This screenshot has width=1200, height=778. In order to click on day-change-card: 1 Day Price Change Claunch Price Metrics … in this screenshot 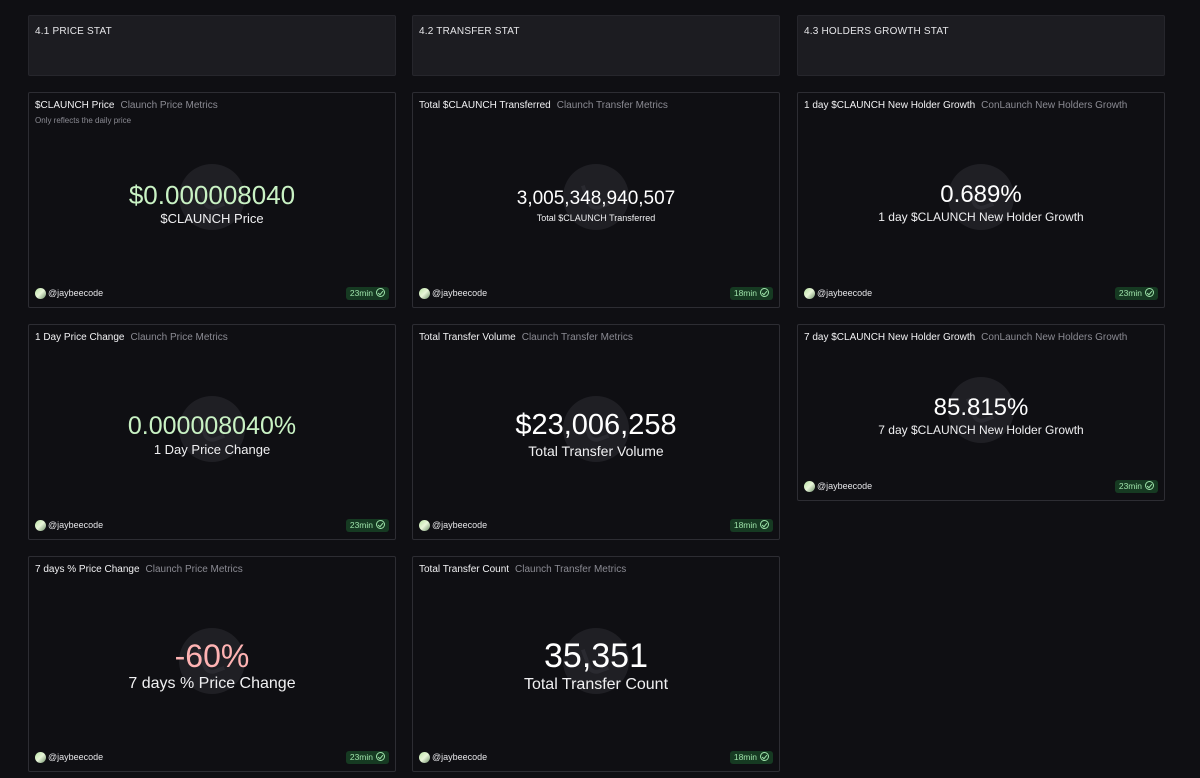, I will do `click(212, 432)`.